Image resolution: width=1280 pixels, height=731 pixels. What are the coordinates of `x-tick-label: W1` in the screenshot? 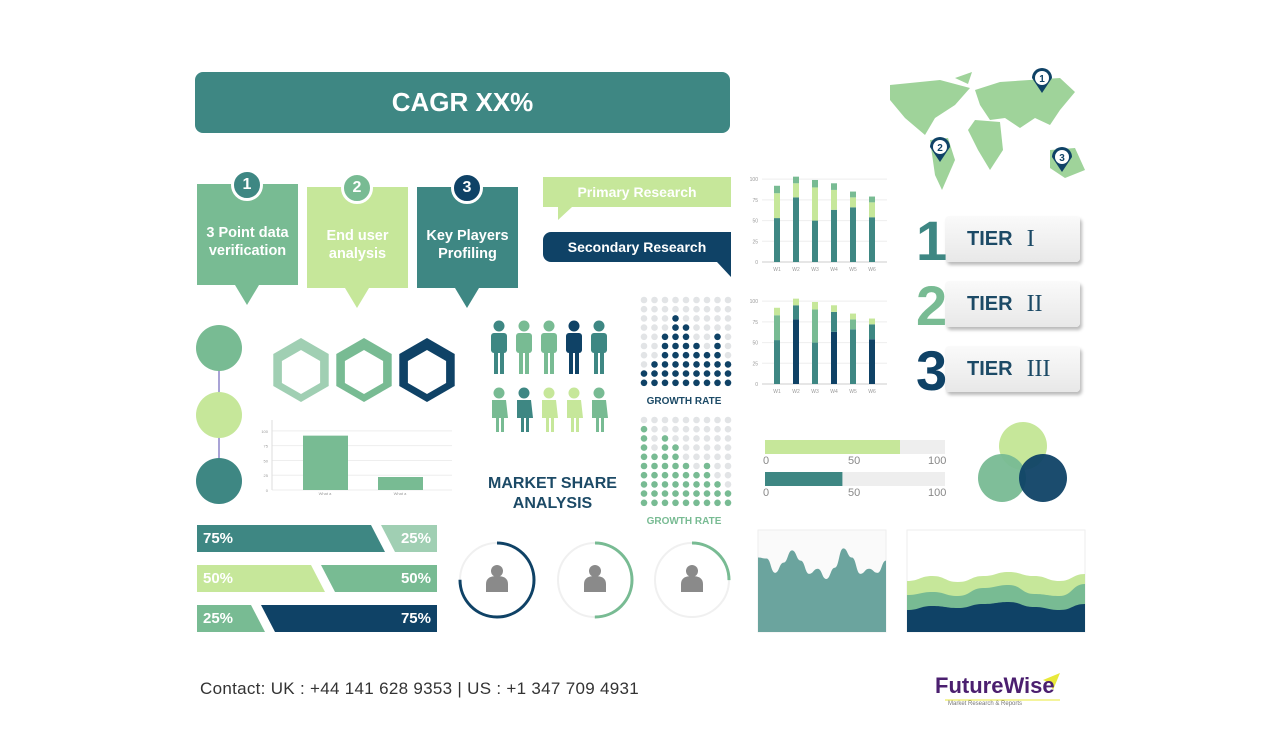 It's located at (777, 392).